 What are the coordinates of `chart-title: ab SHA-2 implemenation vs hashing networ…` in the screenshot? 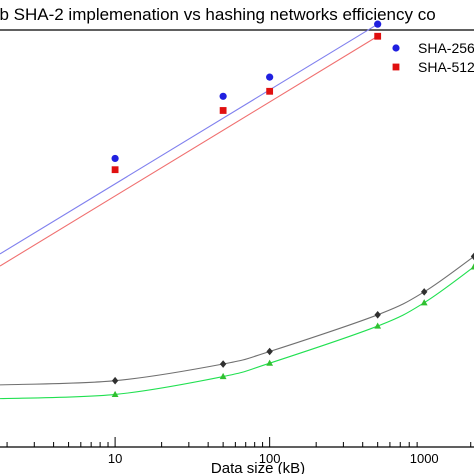 It's located at (218, 14).